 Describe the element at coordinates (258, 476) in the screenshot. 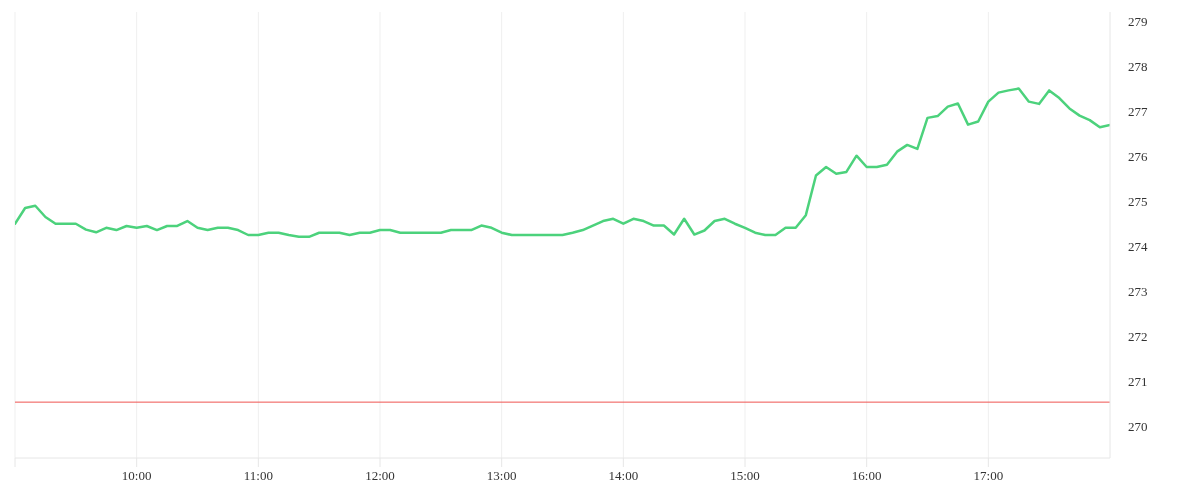

I see `x-tick-label: 11:00` at that location.